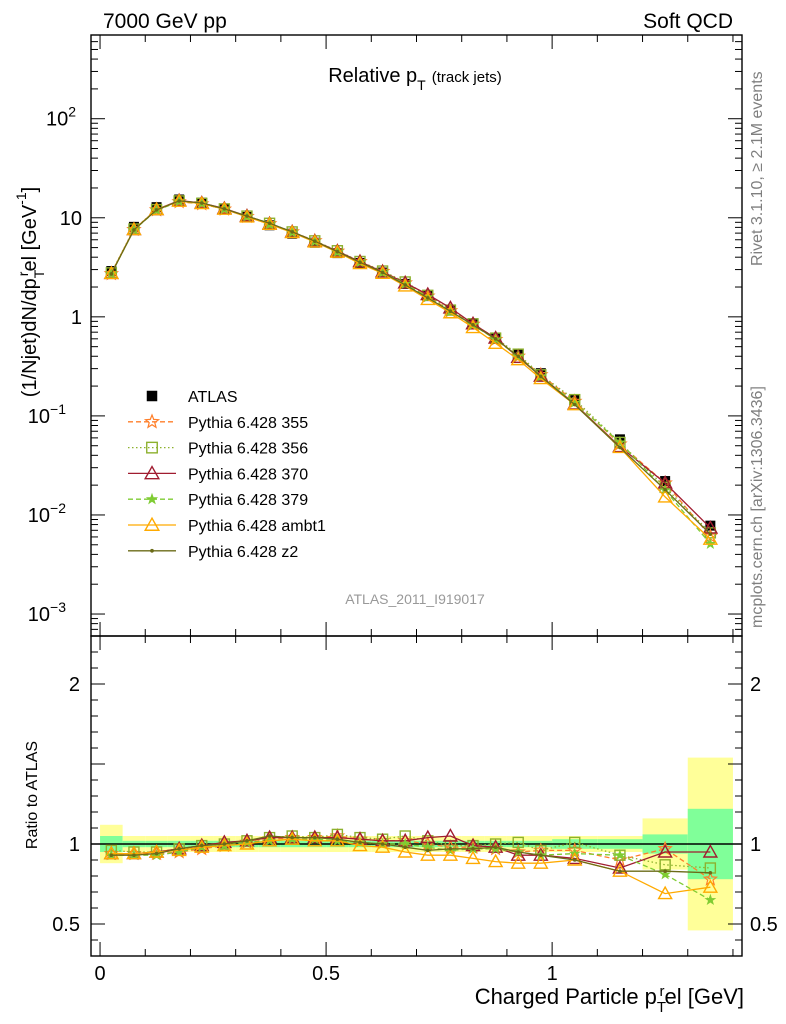 This screenshot has height=1024, width=786. What do you see at coordinates (415, 79) in the screenshot?
I see `main-title: Relative pT (track jets)` at bounding box center [415, 79].